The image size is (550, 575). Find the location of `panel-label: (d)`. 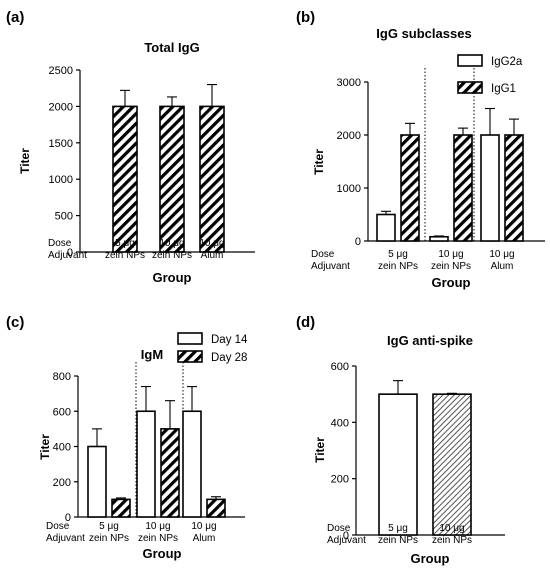

panel-label: (d) is located at coordinates (305, 322).